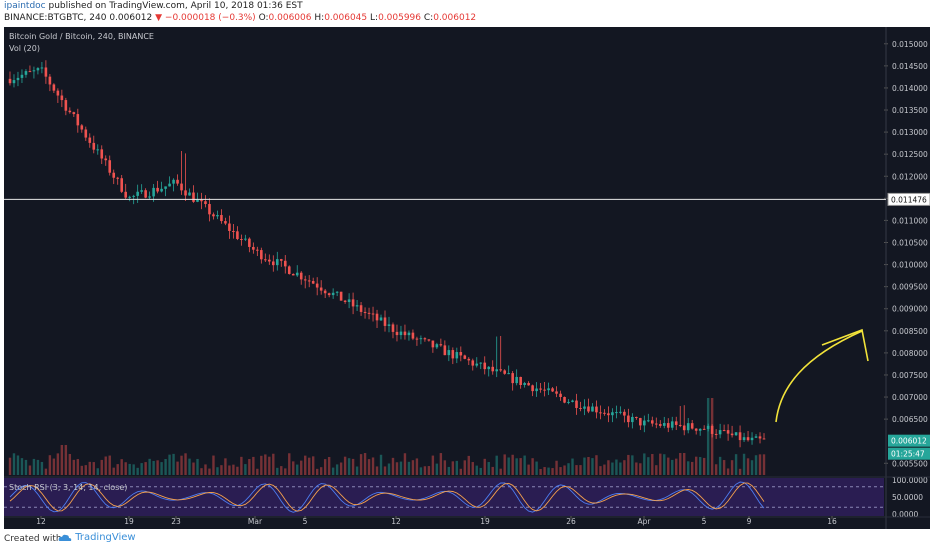 The width and height of the screenshot is (932, 550). I want to click on stoch-rsi-label: Stoch RSI (3, 3, 14, 14, close), so click(68, 487).